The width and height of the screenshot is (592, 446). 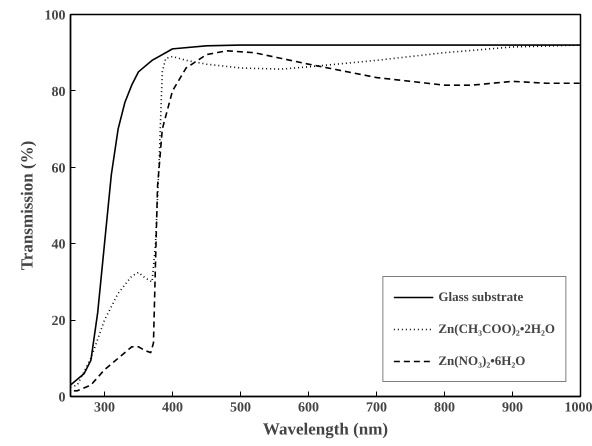 What do you see at coordinates (59, 322) in the screenshot?
I see `y-tick-label: 20` at bounding box center [59, 322].